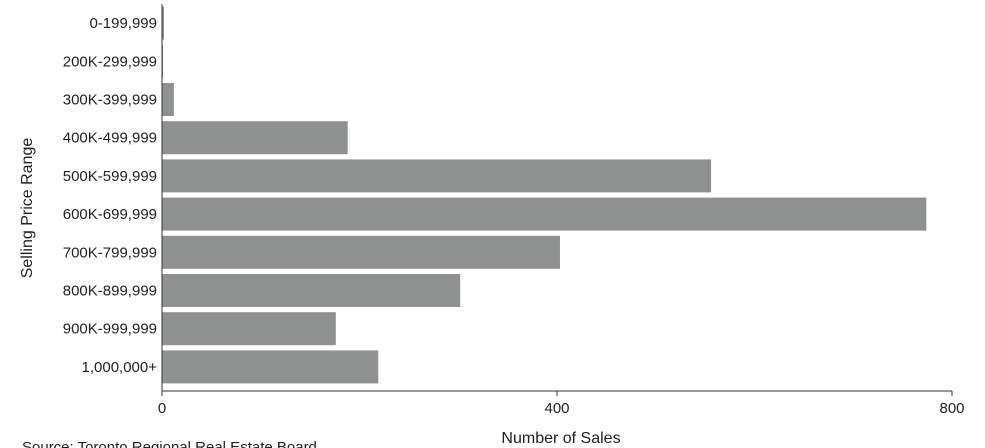  Describe the element at coordinates (110, 214) in the screenshot. I see `y-tick-label-5: 600K-699,999` at that location.